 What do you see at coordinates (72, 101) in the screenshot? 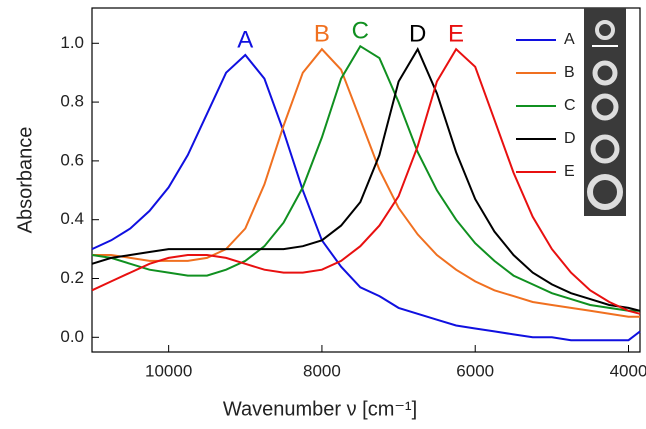
I see `y-tick-label: 0.8` at bounding box center [72, 101].